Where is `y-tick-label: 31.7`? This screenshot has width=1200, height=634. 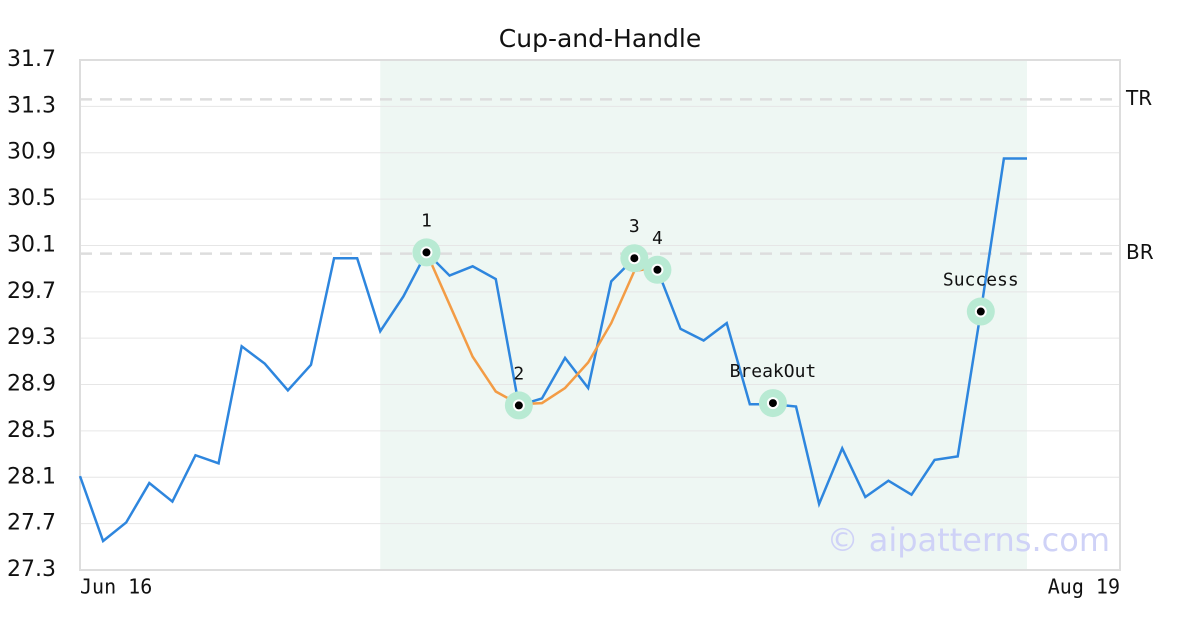
y-tick-label: 31.7 is located at coordinates (31, 59).